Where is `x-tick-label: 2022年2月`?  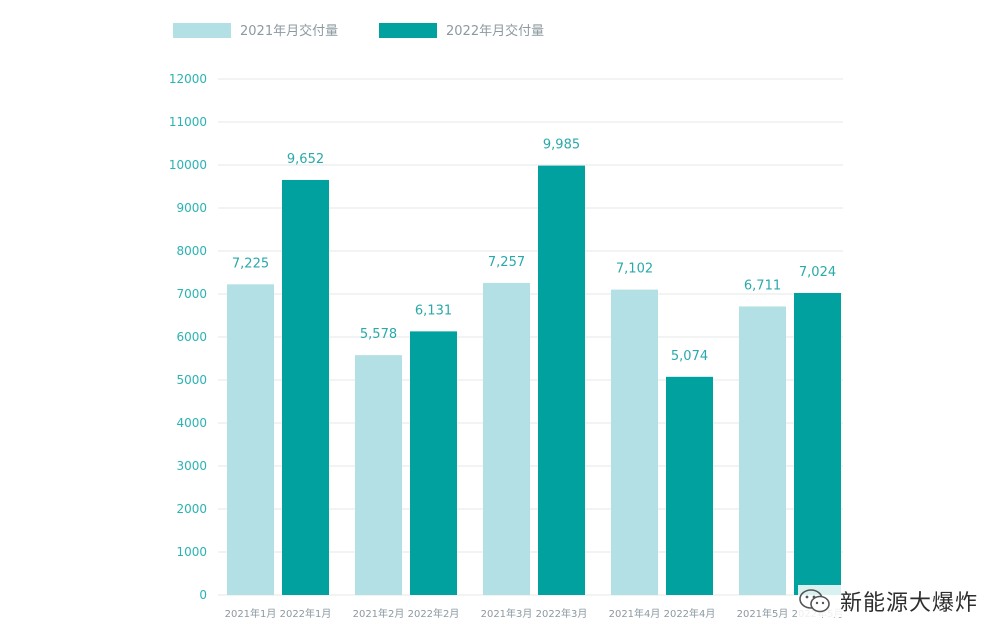
x-tick-label: 2022年2月 is located at coordinates (434, 613).